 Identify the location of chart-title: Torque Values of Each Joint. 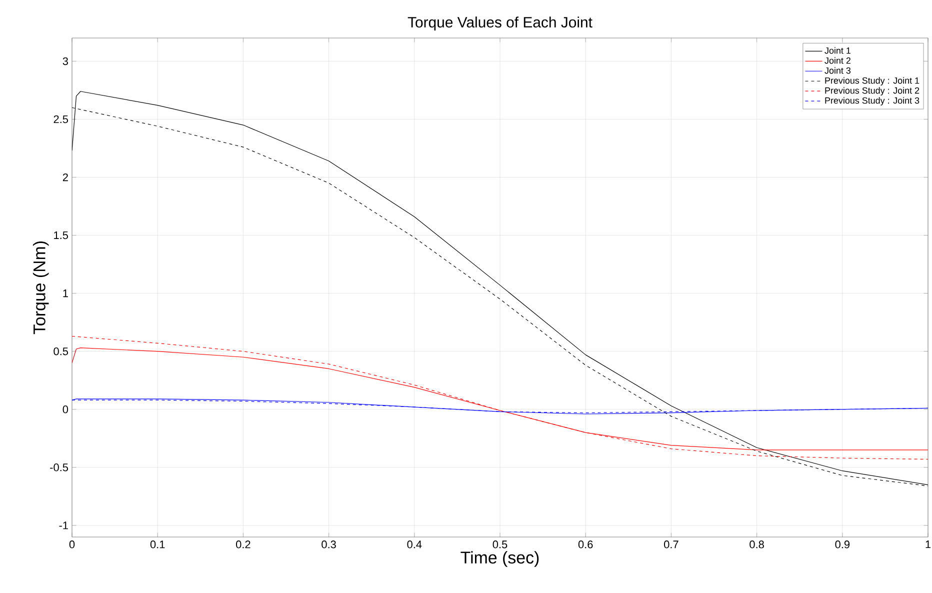
(500, 23).